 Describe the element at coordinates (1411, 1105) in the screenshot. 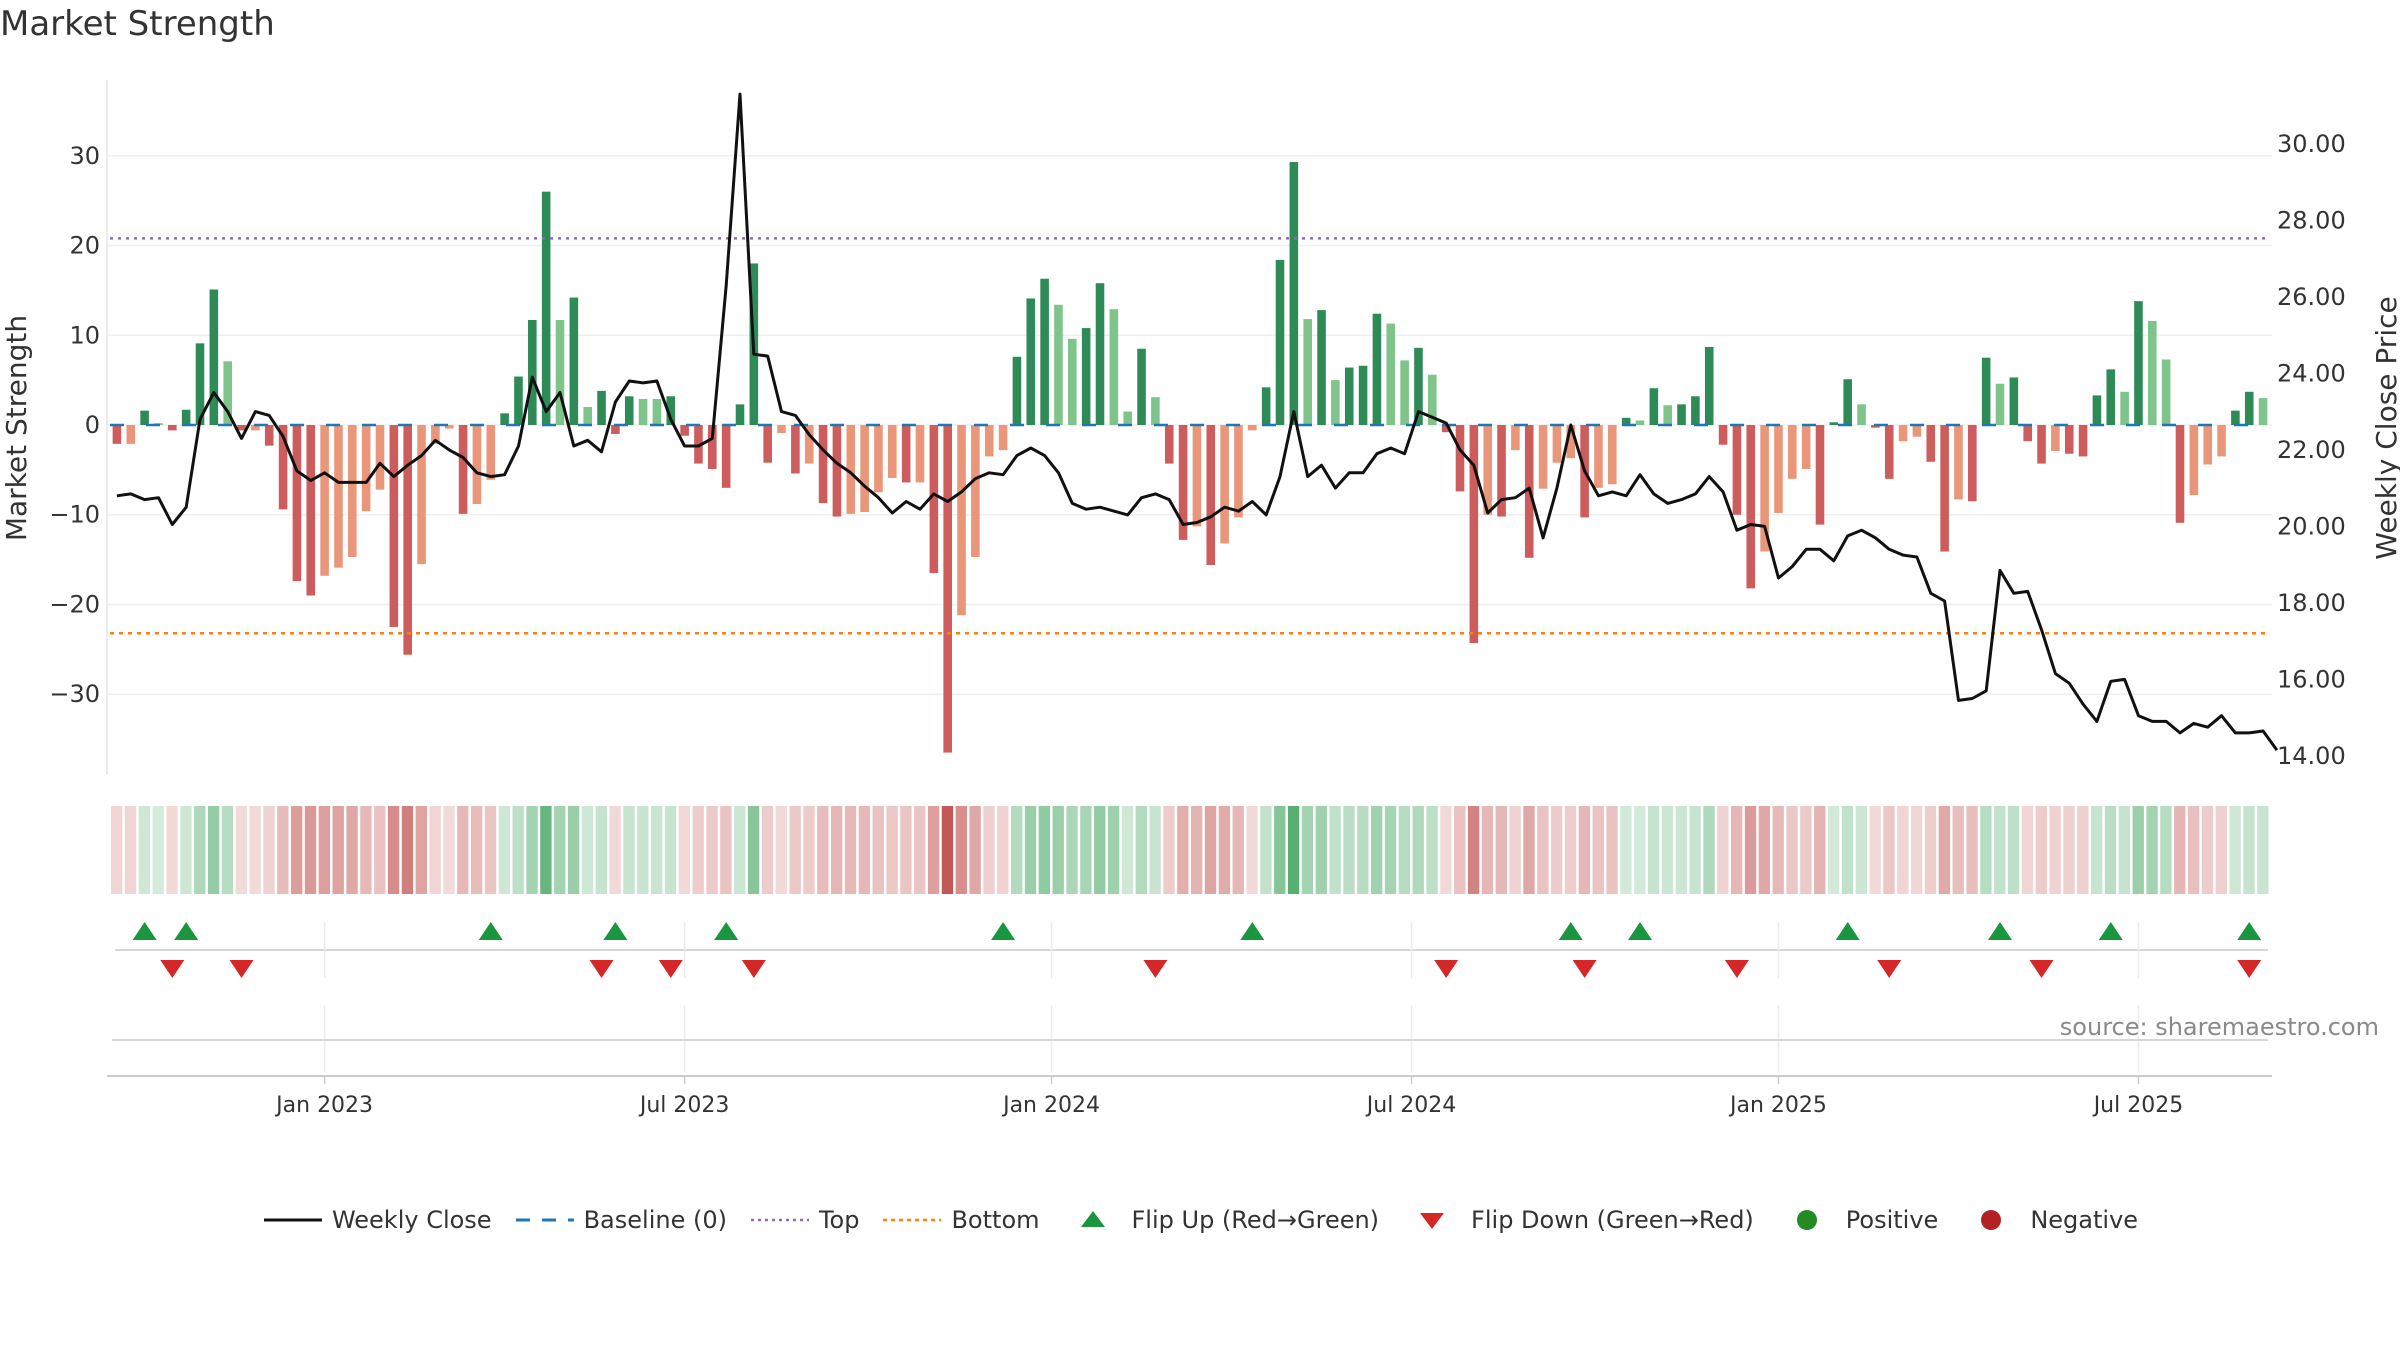

I see `x-tick-label: Jul 2024` at that location.